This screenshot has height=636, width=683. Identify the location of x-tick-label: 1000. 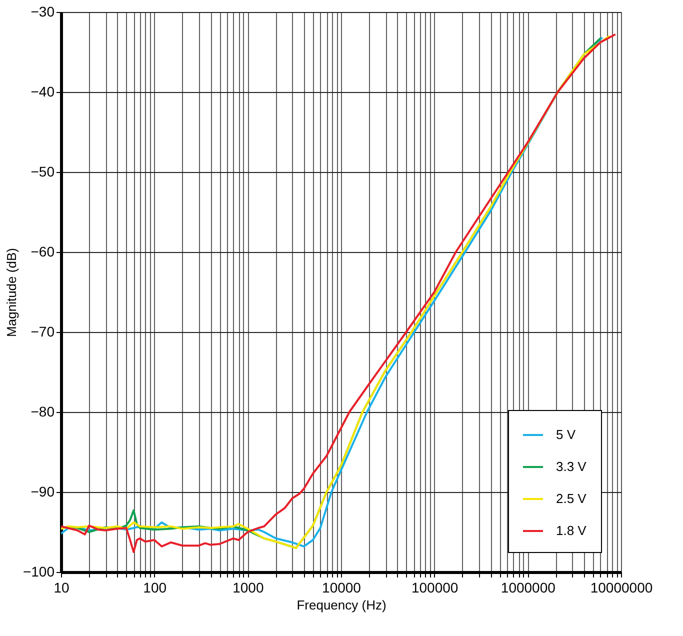
(248, 588).